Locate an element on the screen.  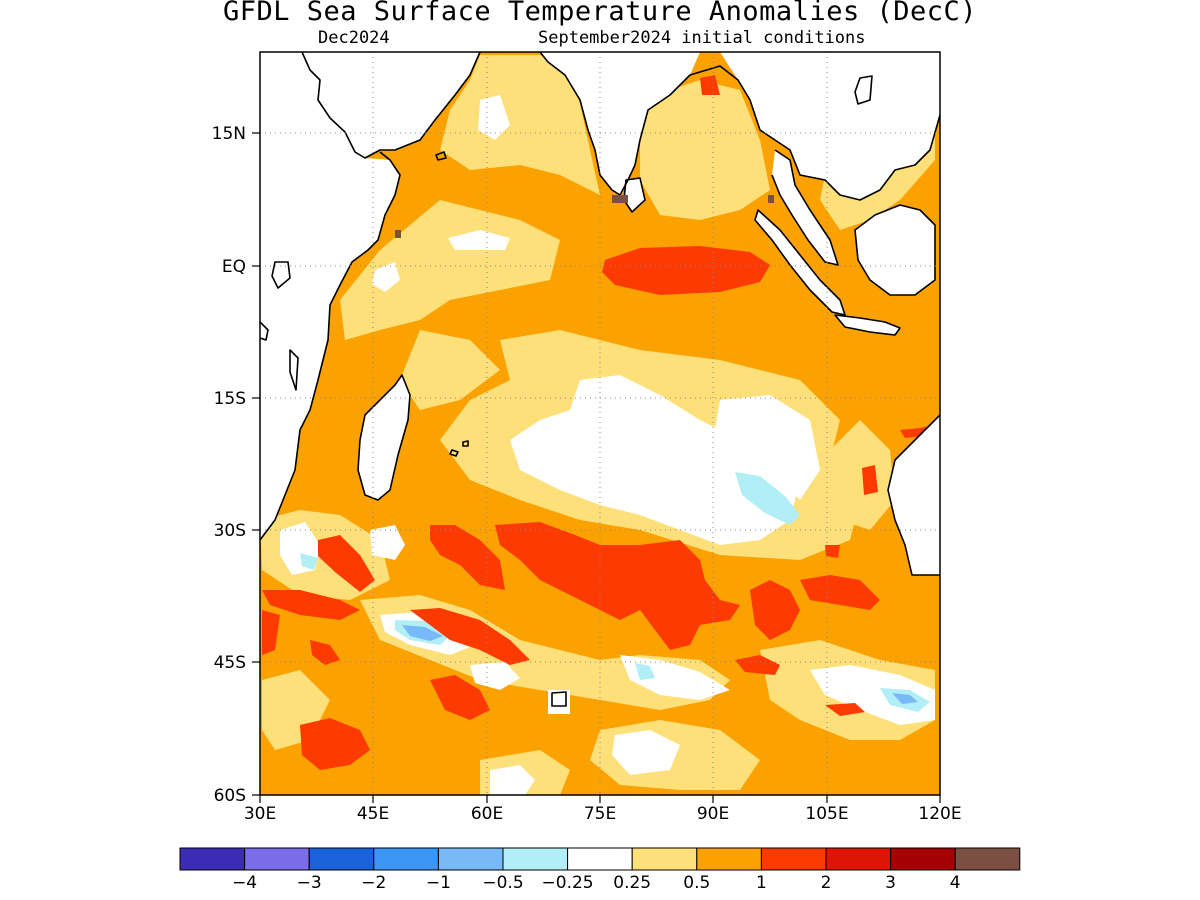
colorbar-label: −0.5 is located at coordinates (502, 883).